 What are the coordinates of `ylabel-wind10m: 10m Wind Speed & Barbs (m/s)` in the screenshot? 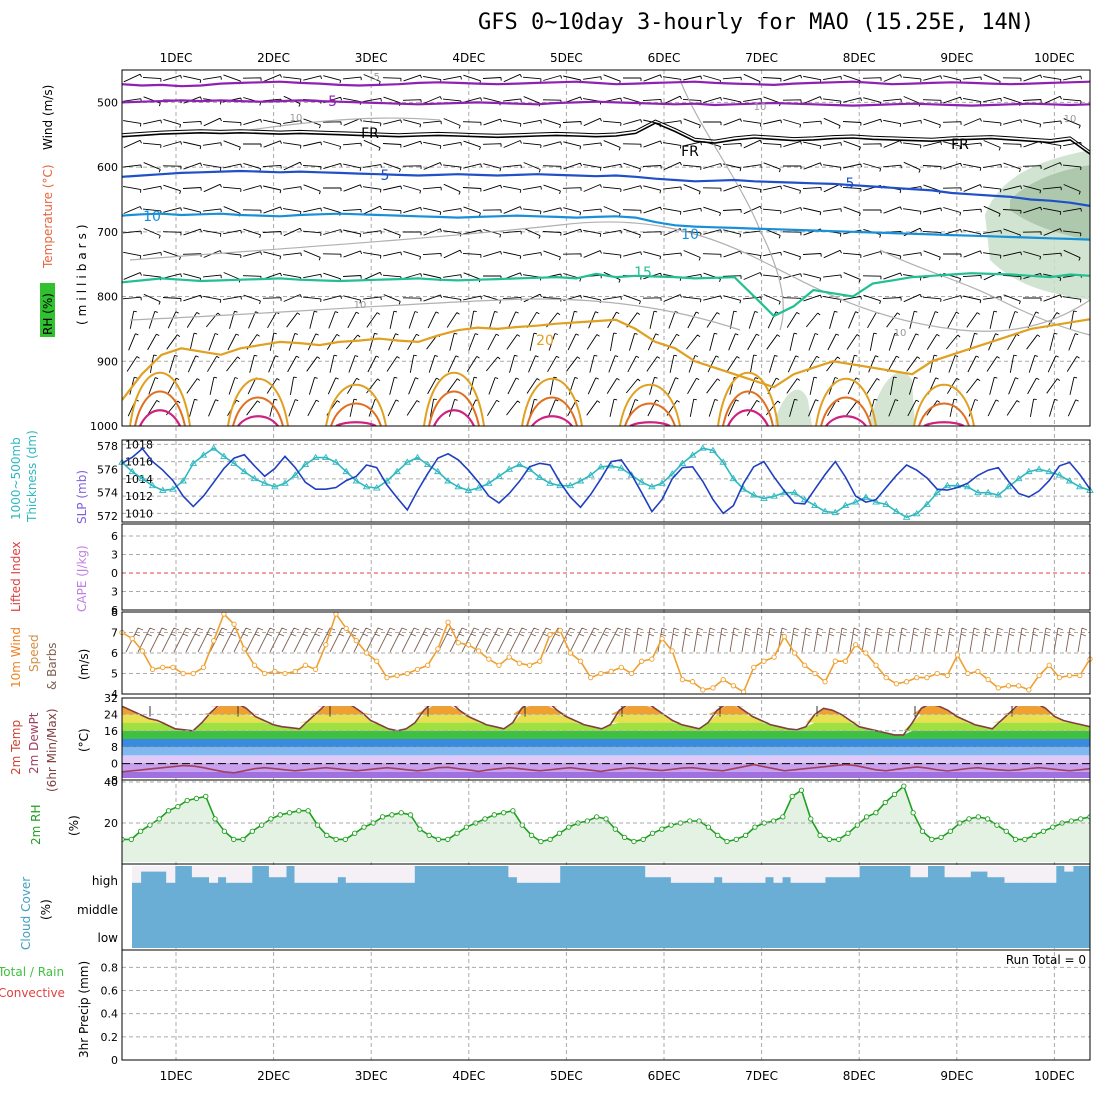 It's located at (50, 658).